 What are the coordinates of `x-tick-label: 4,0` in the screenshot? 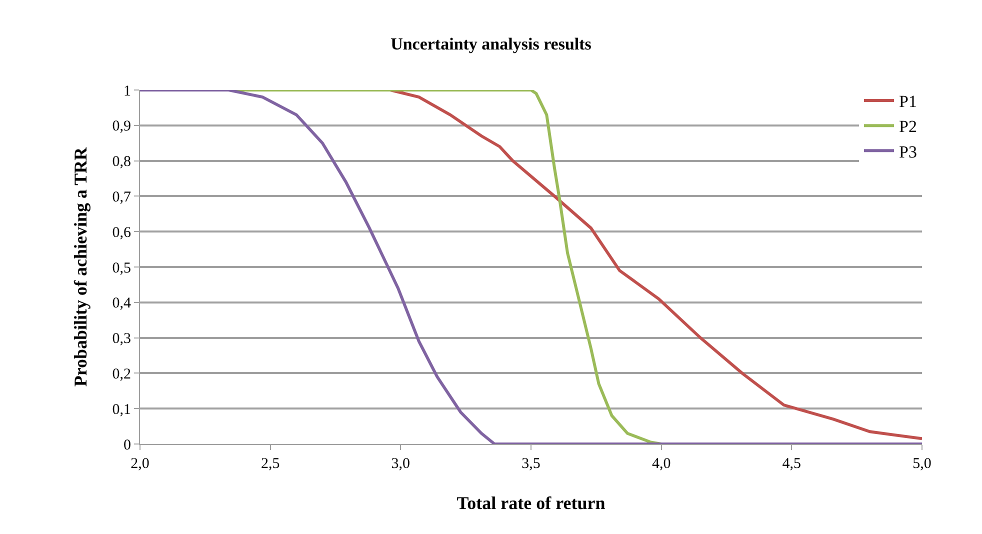 It's located at (661, 464).